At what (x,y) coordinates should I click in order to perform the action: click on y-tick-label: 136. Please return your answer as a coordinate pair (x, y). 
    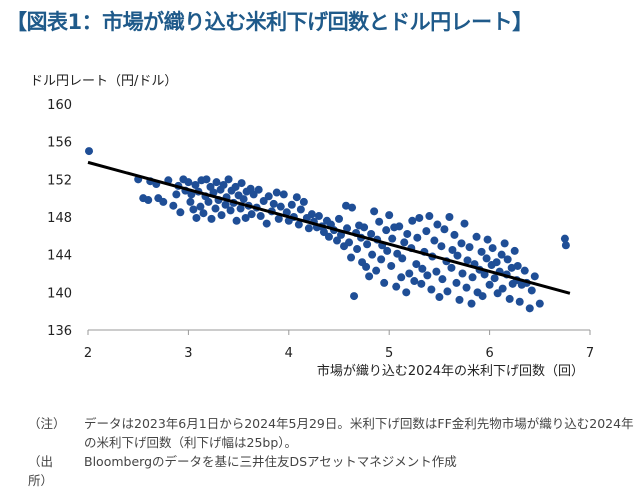
    Looking at the image, I should click on (59, 331).